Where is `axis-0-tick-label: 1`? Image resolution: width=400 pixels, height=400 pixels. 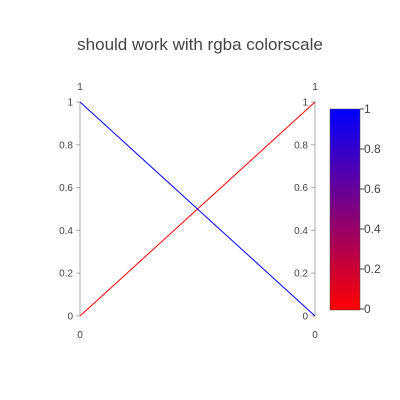 axis-0-tick-label: 1 is located at coordinates (70, 103).